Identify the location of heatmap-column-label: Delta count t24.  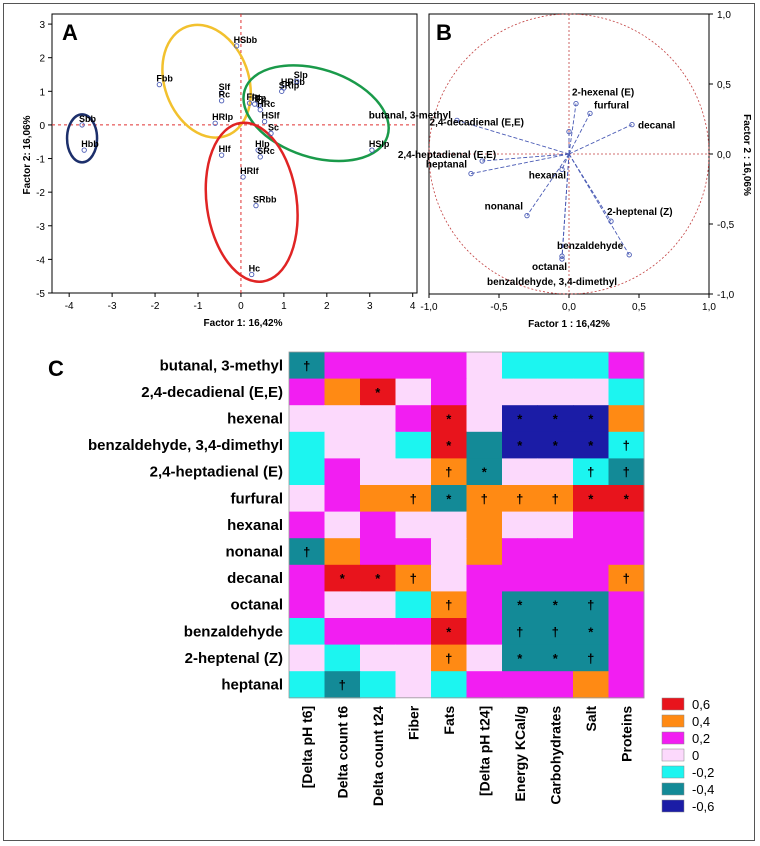
(378, 756).